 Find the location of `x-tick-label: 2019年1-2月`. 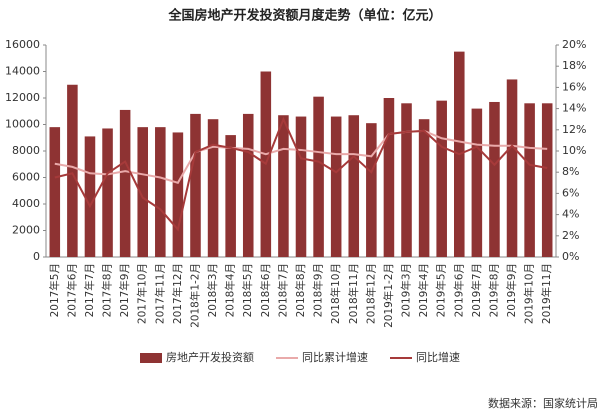

x-tick-label: 2019年1-2月 is located at coordinates (388, 295).